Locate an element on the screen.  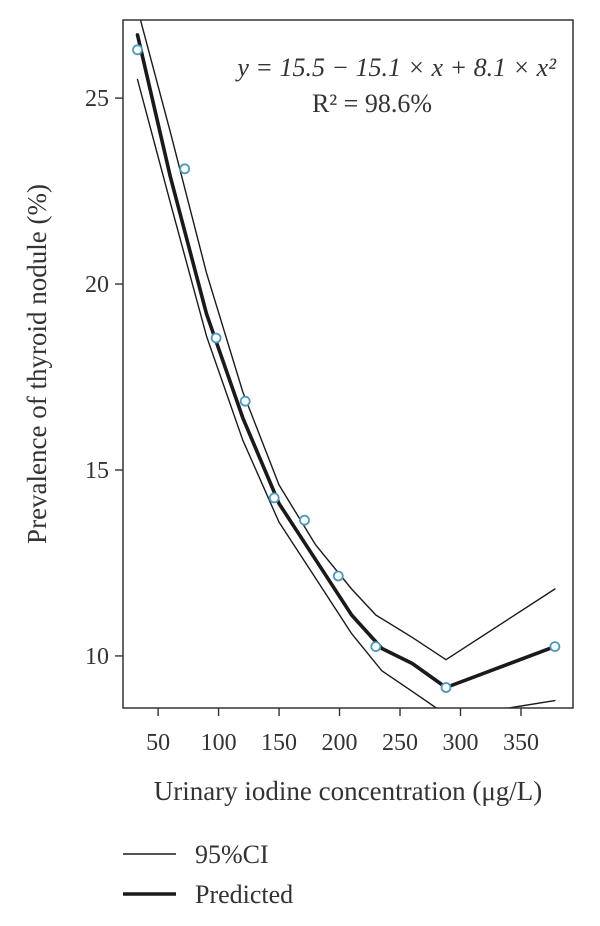
y-tick-label: 15 is located at coordinates (97, 471).